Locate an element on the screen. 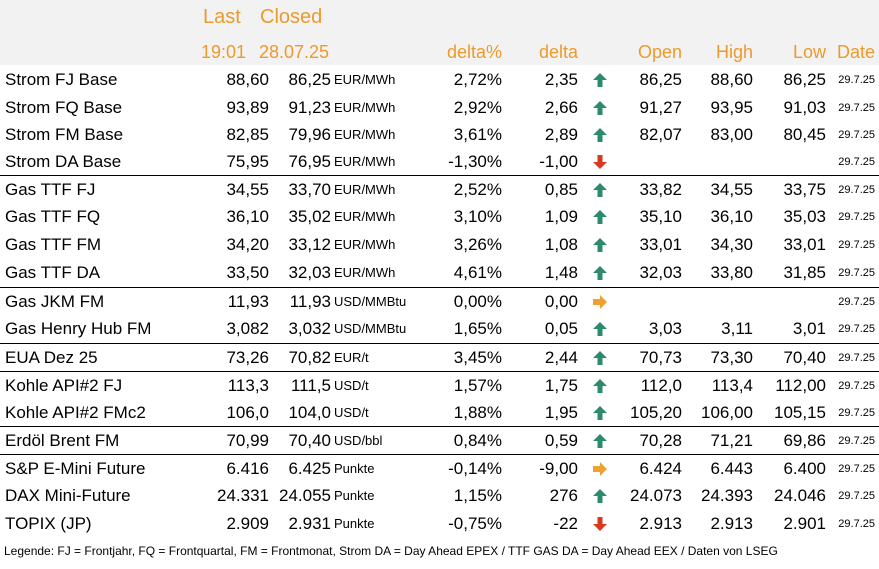  cell-pct: -1,30% is located at coordinates (475, 161).